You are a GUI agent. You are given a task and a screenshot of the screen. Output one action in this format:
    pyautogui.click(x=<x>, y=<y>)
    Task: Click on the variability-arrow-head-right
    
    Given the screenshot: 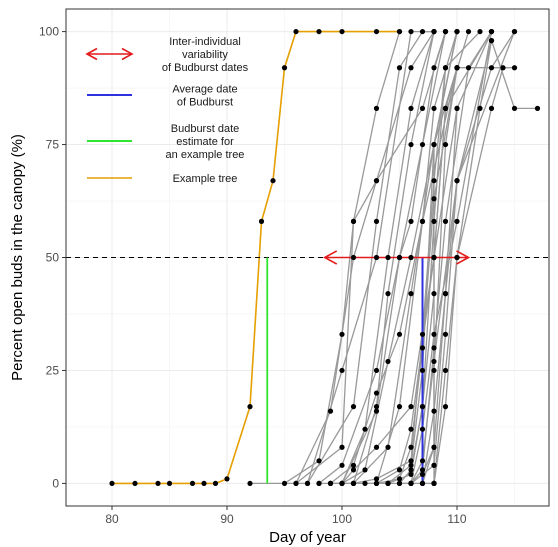 What is the action you would take?
    pyautogui.click(x=463, y=257)
    